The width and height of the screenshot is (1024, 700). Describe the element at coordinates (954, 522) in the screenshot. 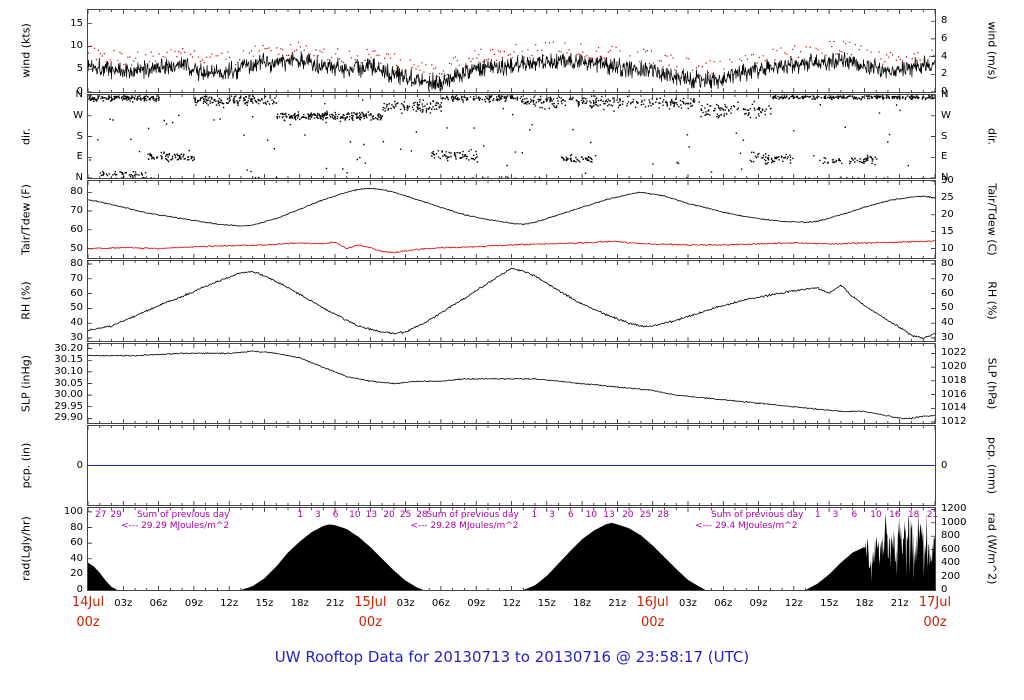

I see `y-tick-label-right-radiation: 1000` at that location.